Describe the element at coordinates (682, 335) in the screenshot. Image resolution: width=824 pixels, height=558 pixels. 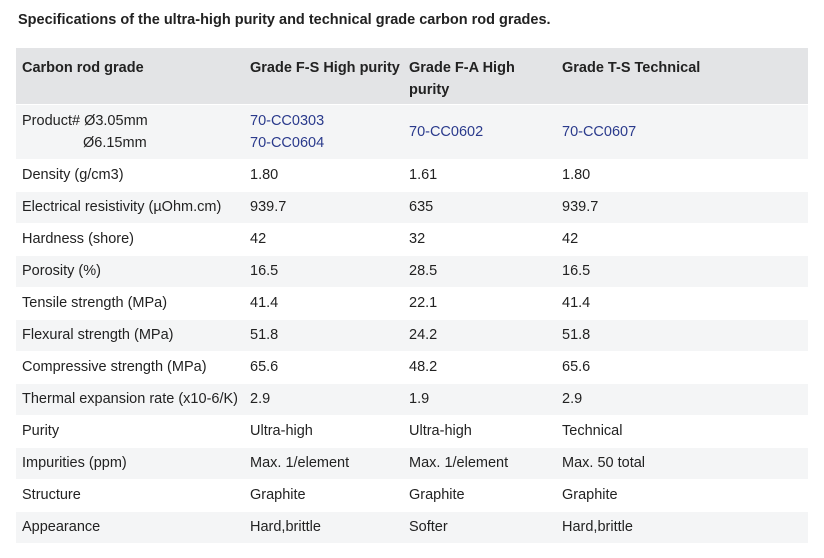
I see `value-ts-cell: 51.8` at that location.